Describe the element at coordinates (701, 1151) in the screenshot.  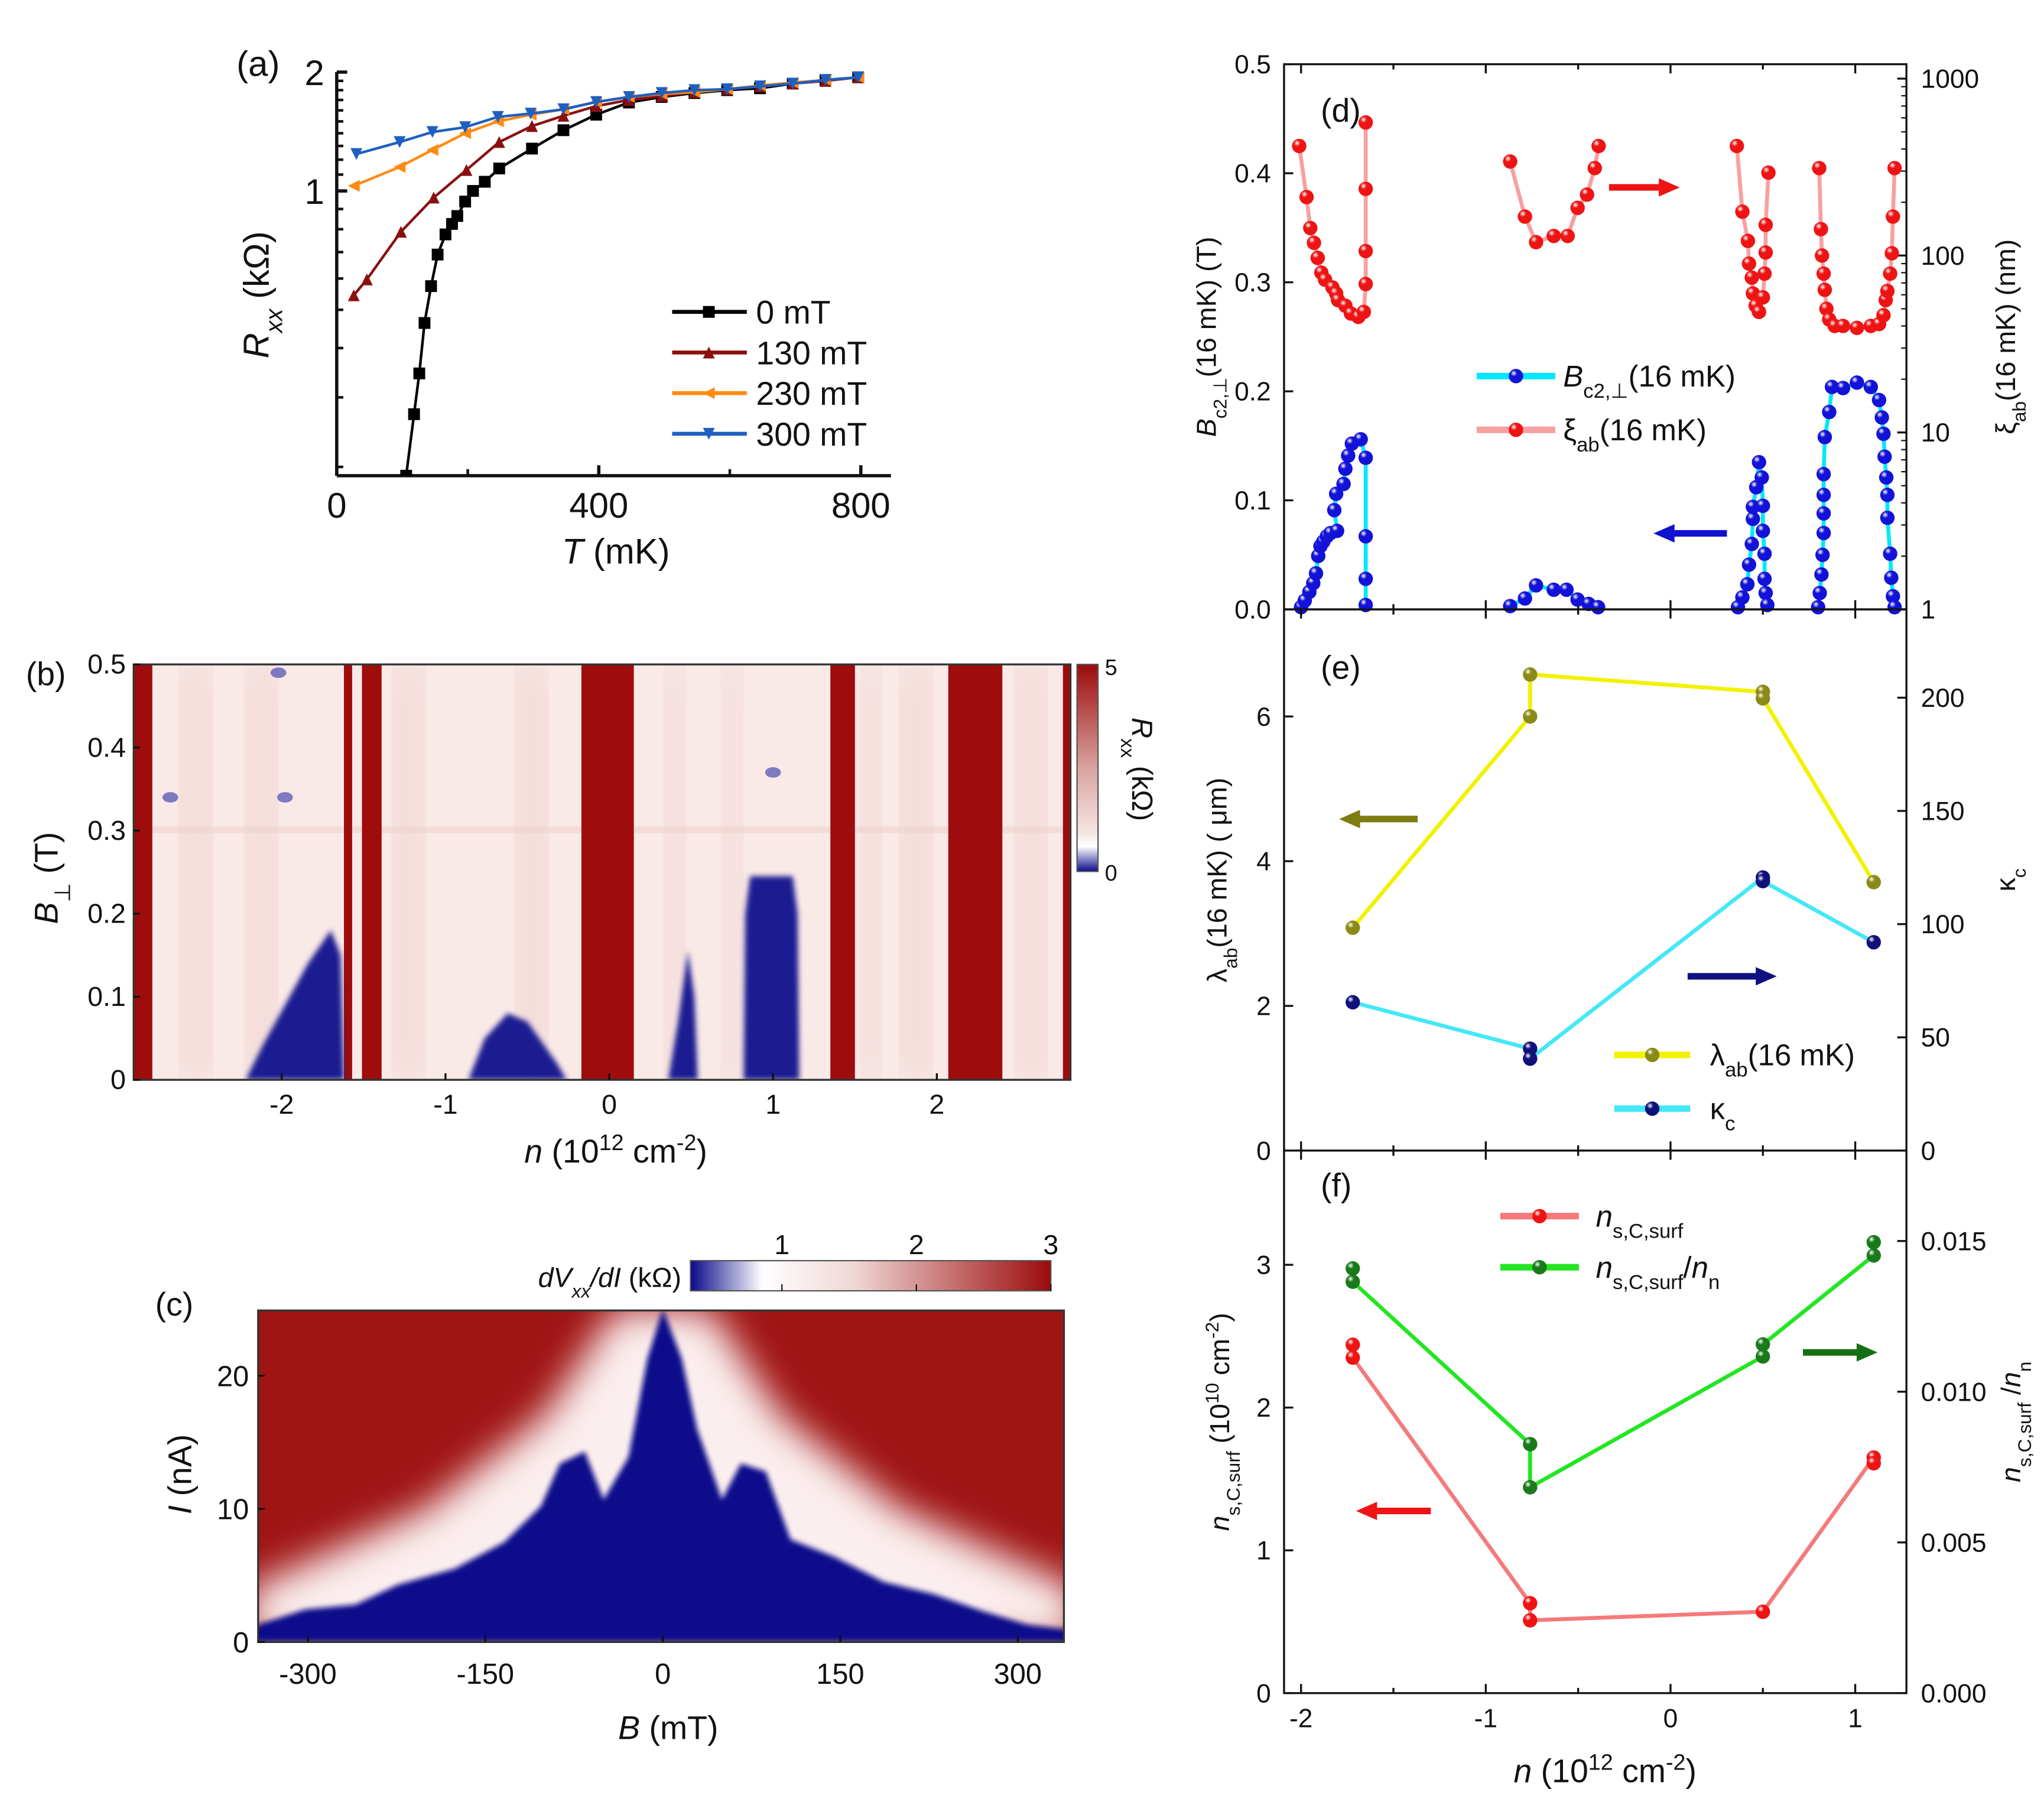
I see `x-axis-label-part: )` at that location.